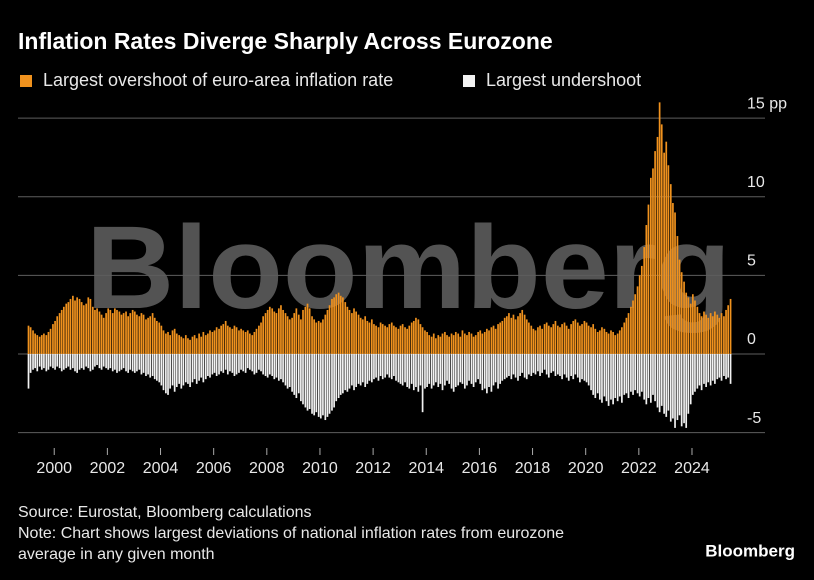 The image size is (814, 580). What do you see at coordinates (373, 468) in the screenshot?
I see `x-tick-label: 2012` at bounding box center [373, 468].